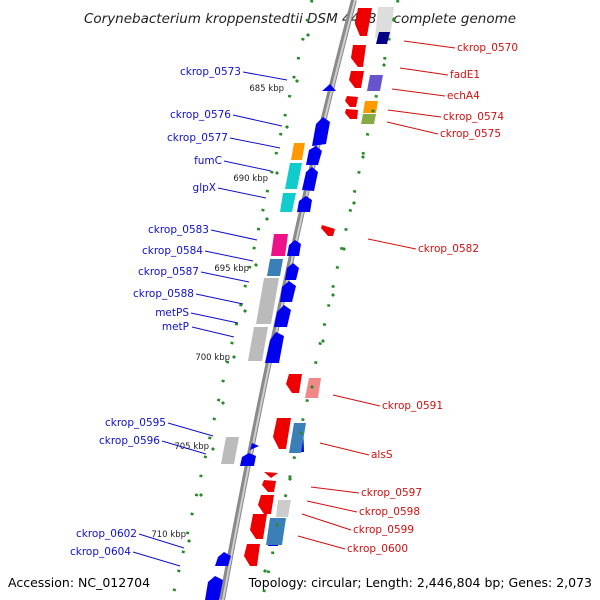  I want to click on gene-label: metPS, so click(172, 313).